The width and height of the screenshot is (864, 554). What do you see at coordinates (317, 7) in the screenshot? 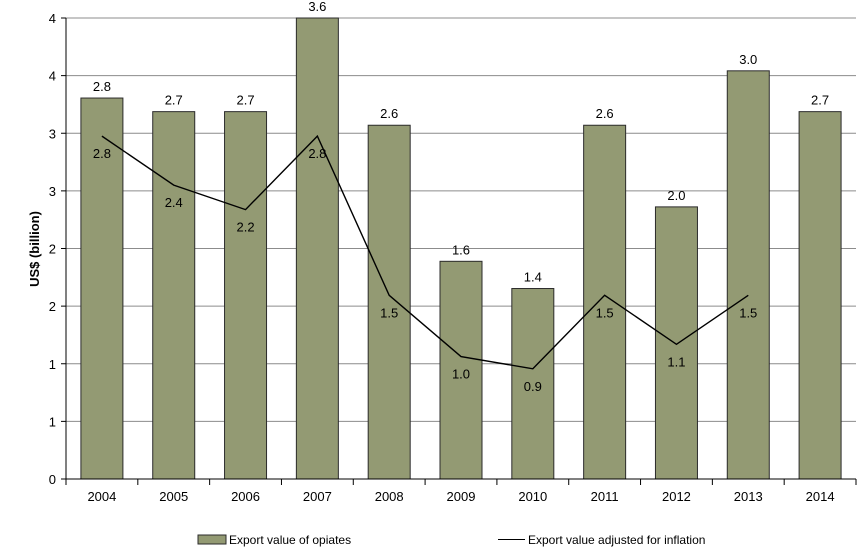
I see `bar-value-label: 3.6` at bounding box center [317, 7].